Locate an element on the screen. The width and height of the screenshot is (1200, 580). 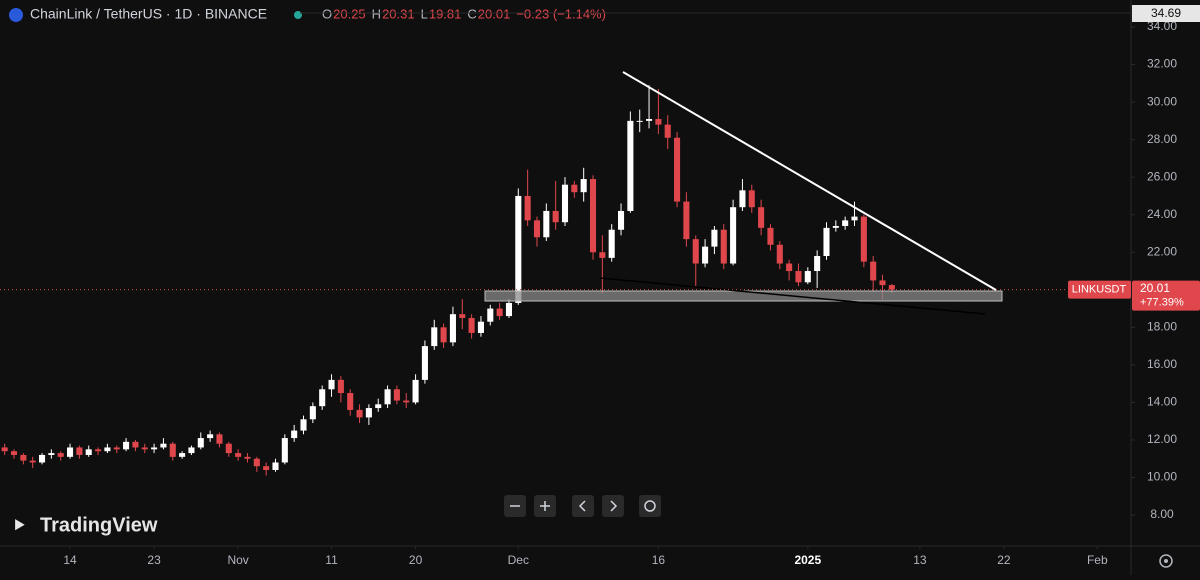
watermark: TradingView is located at coordinates (99, 525).